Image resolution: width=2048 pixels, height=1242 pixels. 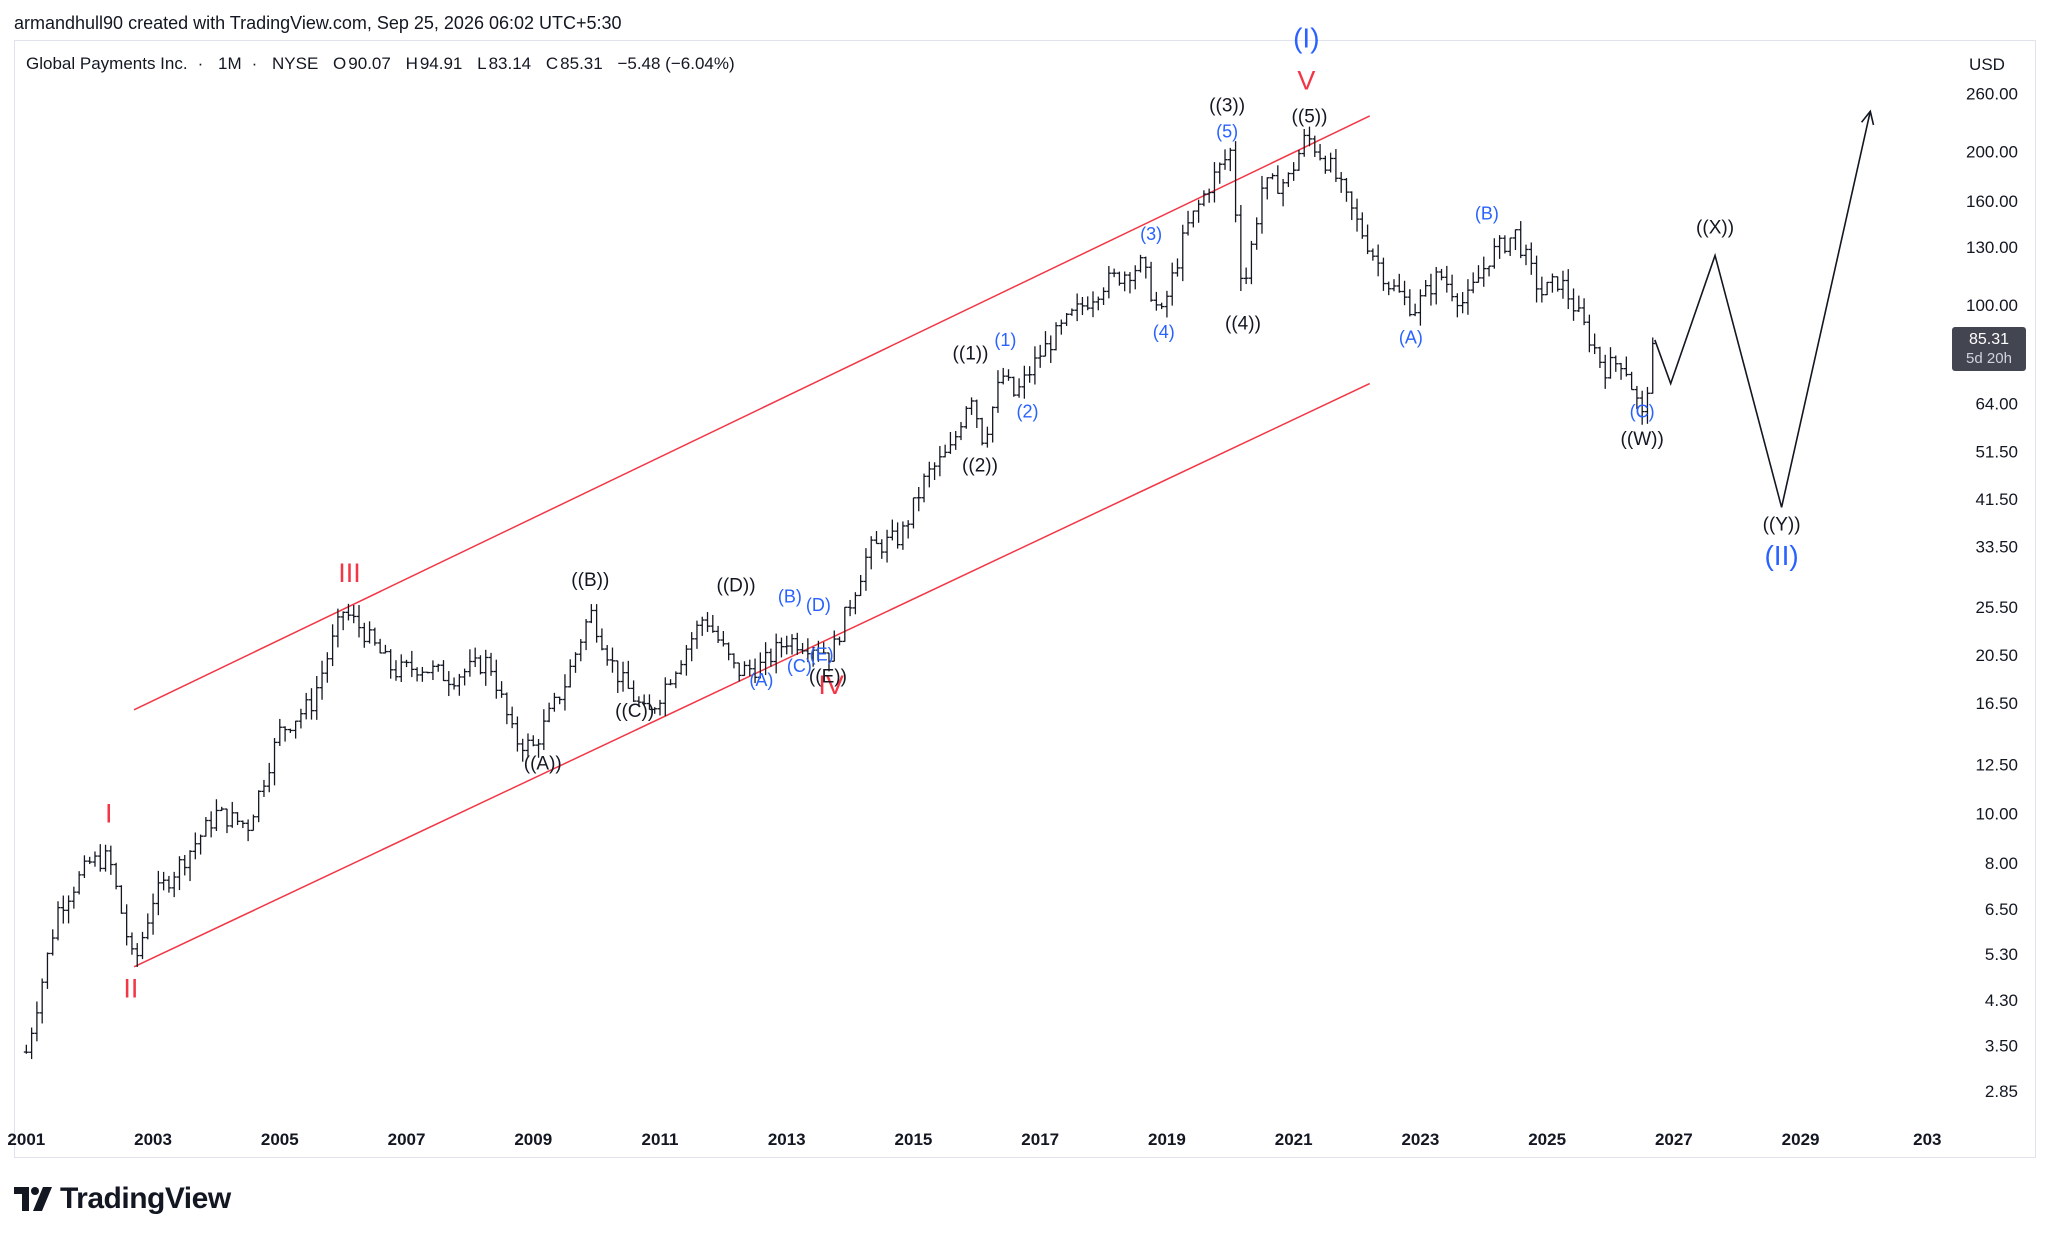 I want to click on ohlc-close: 85.31, so click(x=581, y=63).